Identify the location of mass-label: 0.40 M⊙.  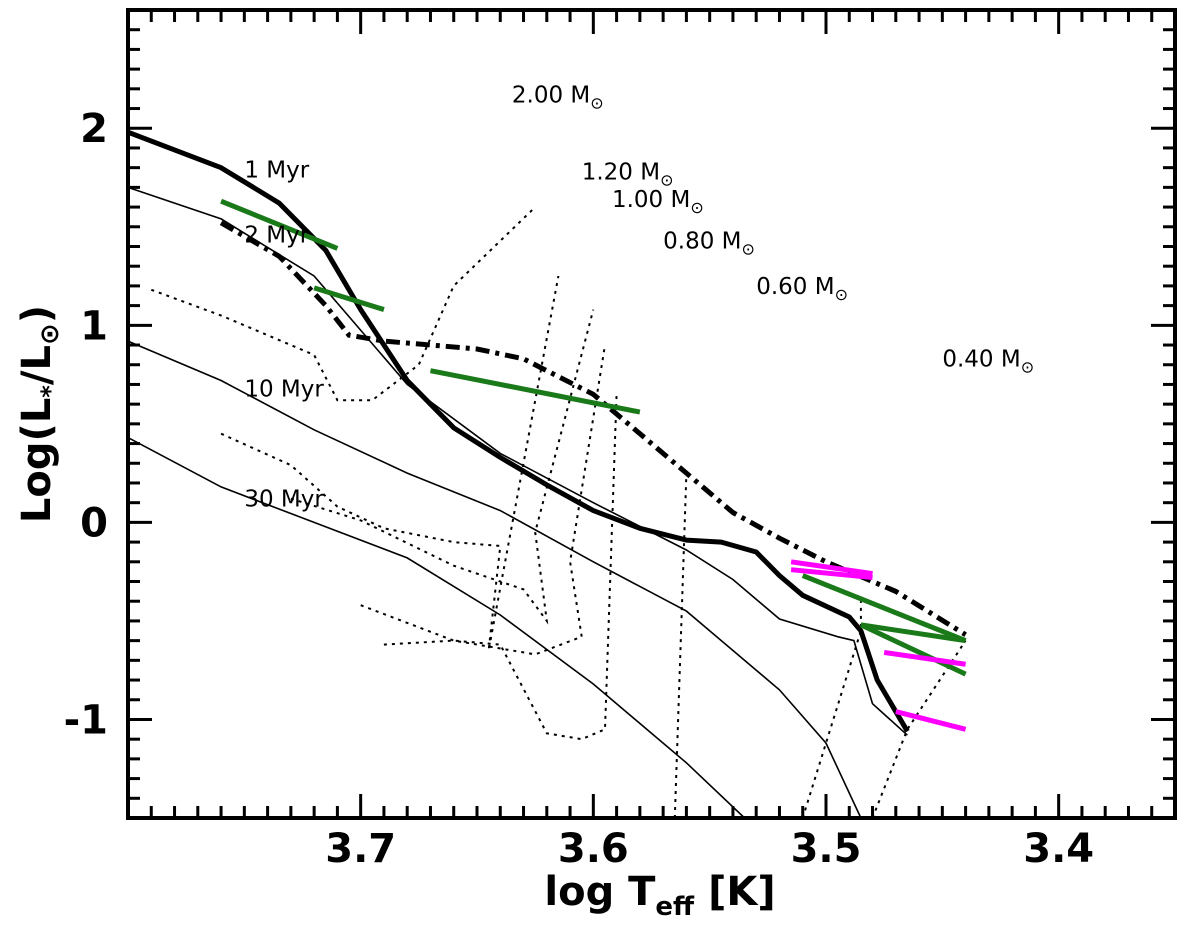
(988, 362).